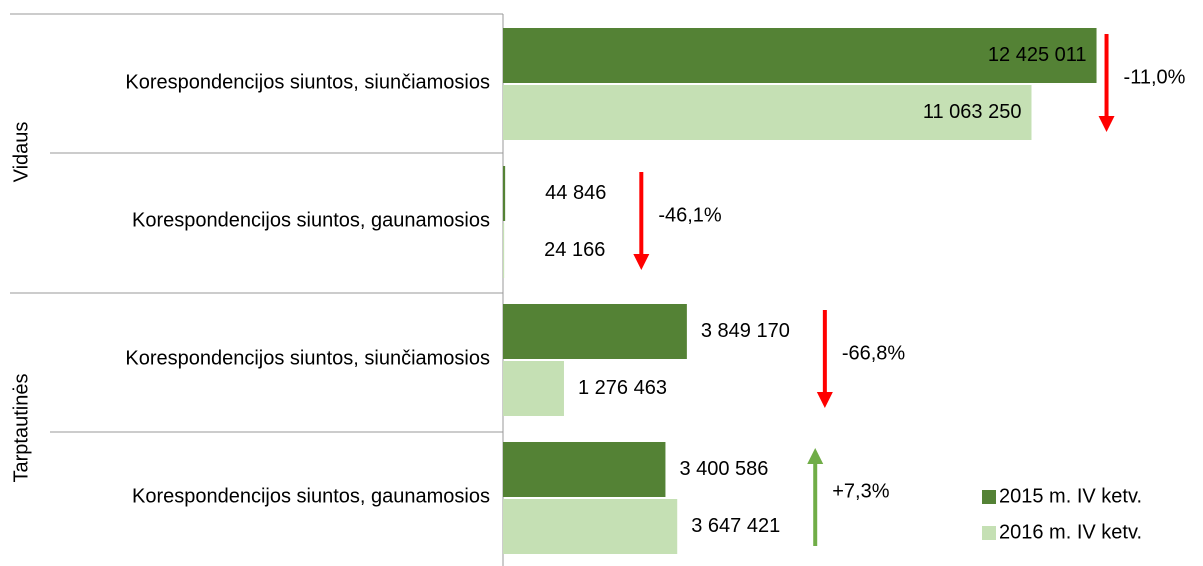  I want to click on value-label: 3 400 586, so click(723, 469).